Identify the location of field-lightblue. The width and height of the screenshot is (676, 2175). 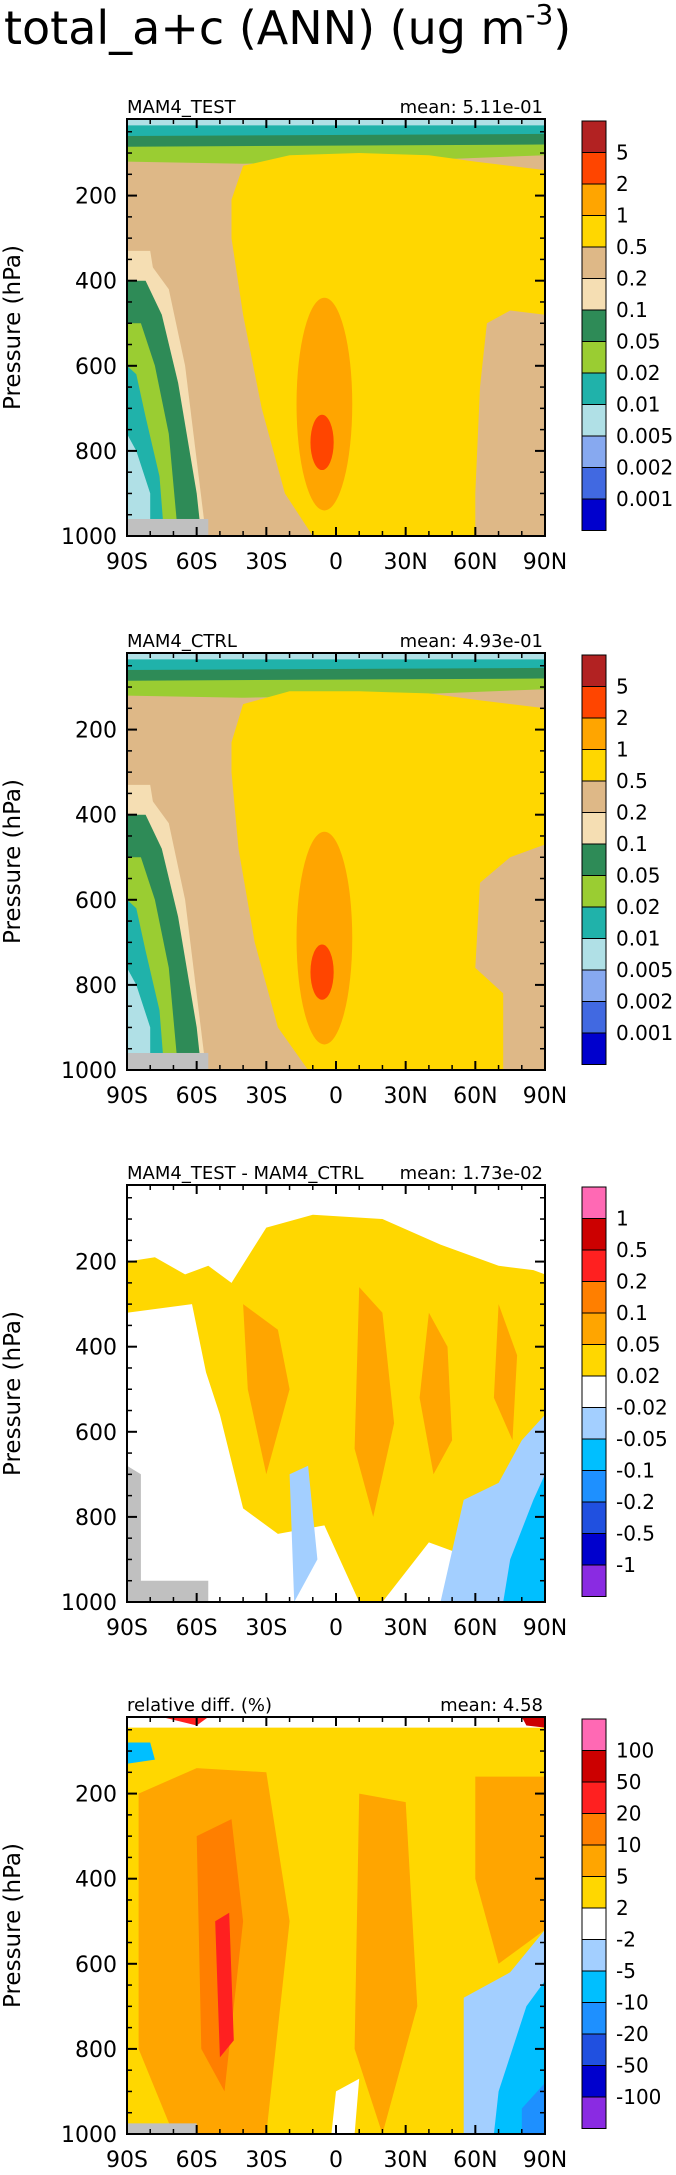
(303, 1533).